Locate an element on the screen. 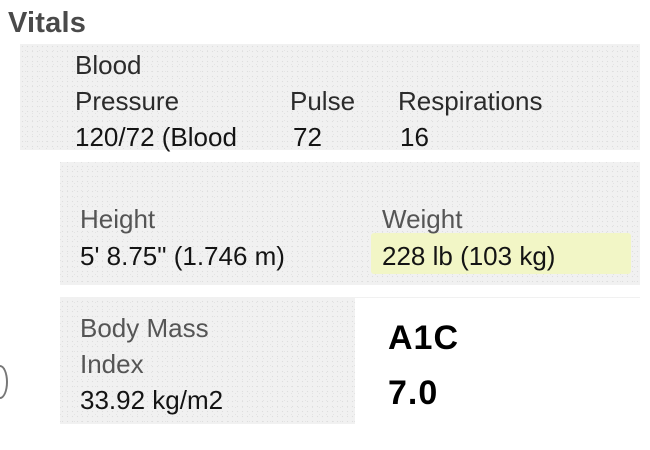  weight-label: Weight is located at coordinates (422, 219).